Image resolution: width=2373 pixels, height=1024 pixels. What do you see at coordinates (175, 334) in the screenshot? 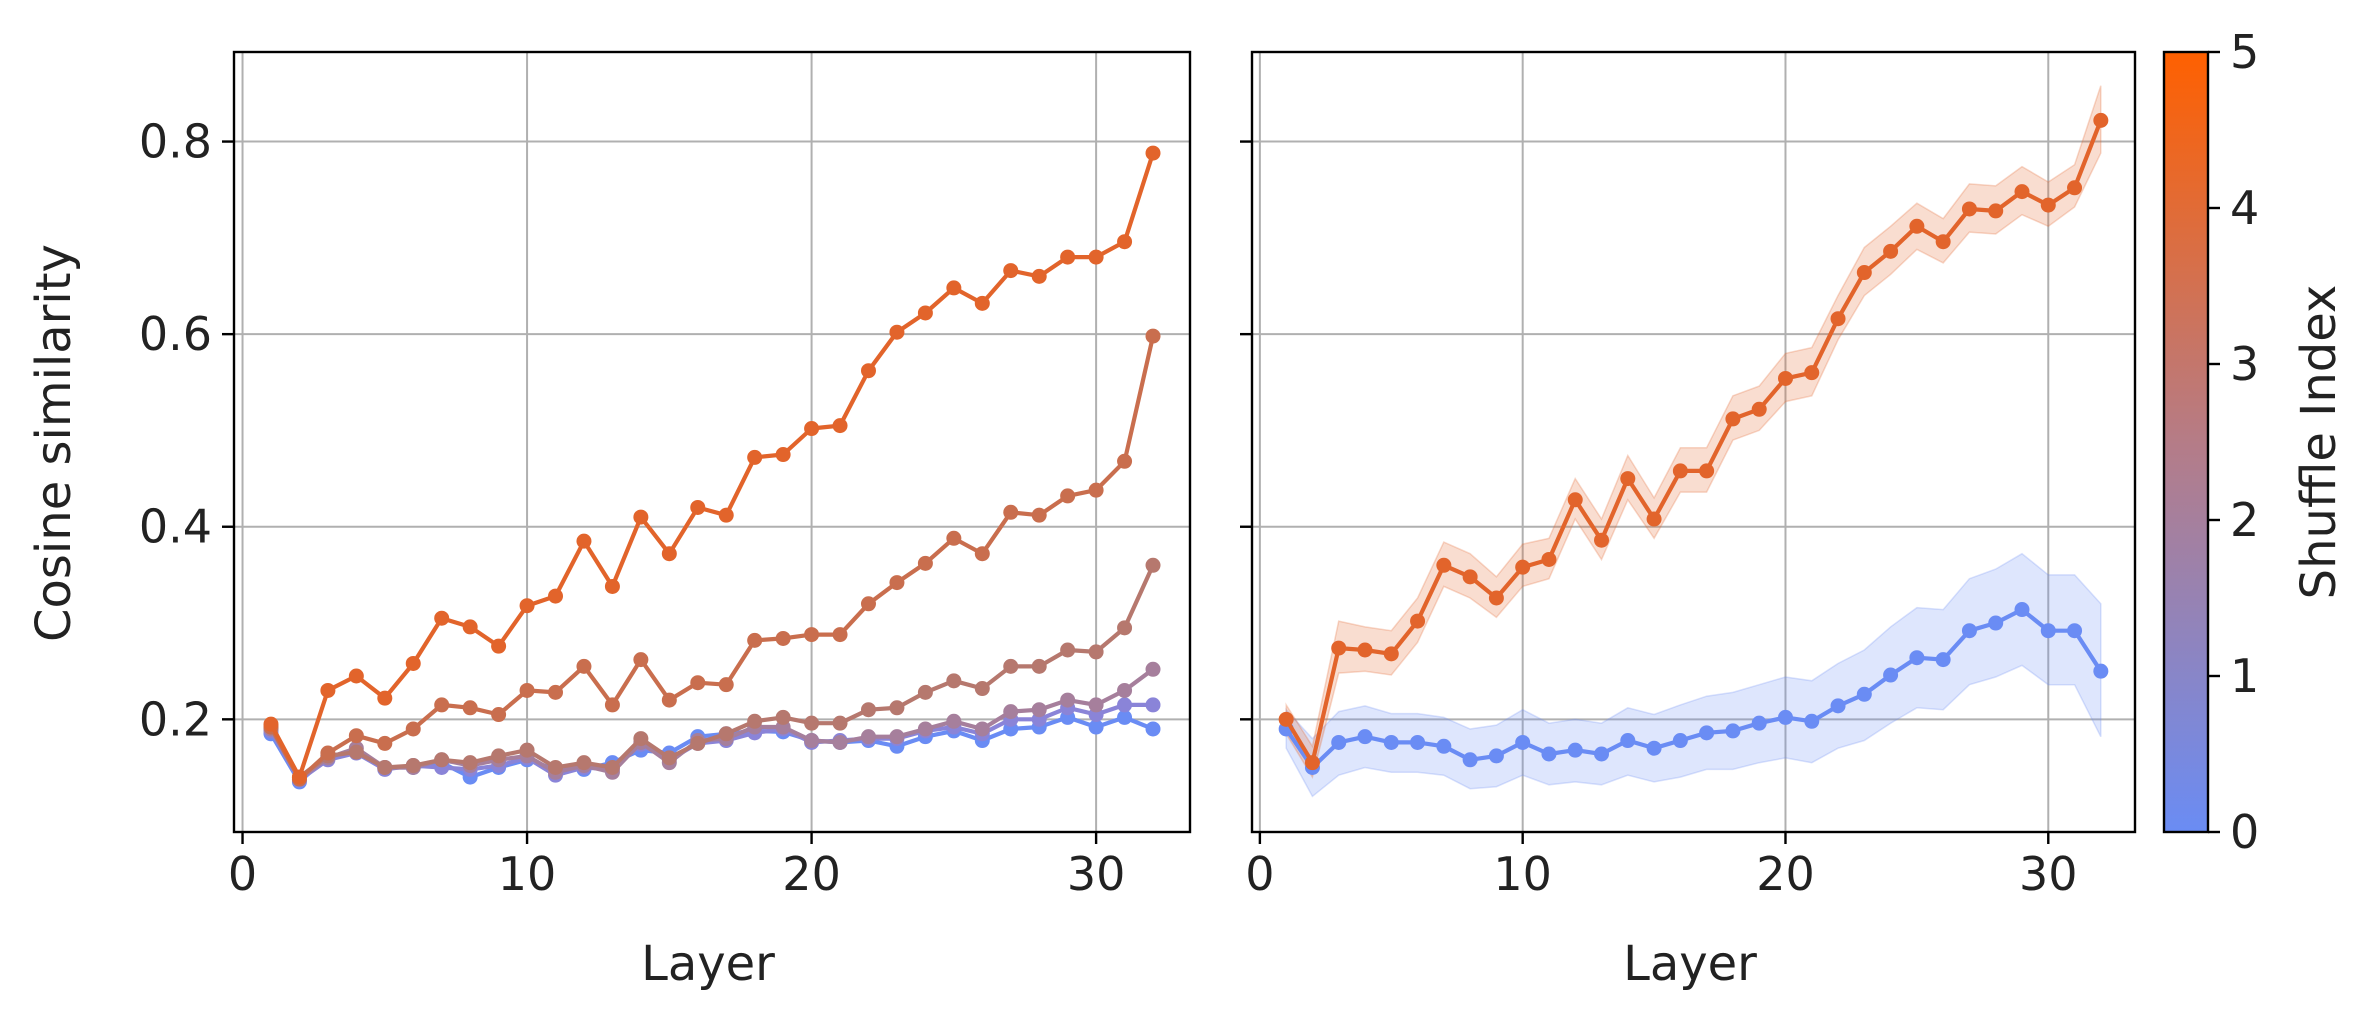
I see `y-tick-label: 0.6` at bounding box center [175, 334].